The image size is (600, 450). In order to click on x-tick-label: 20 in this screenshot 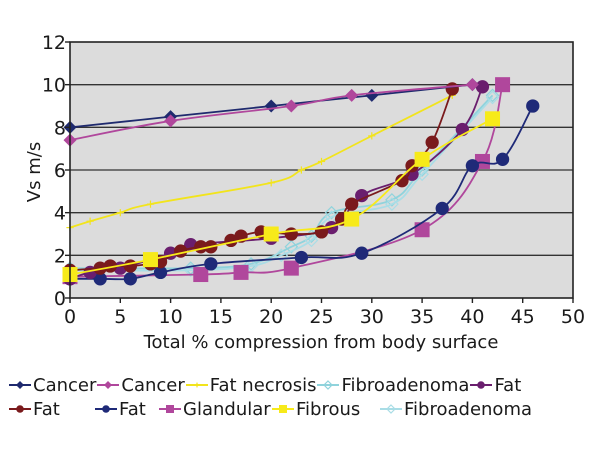, I will do `click(271, 317)`.